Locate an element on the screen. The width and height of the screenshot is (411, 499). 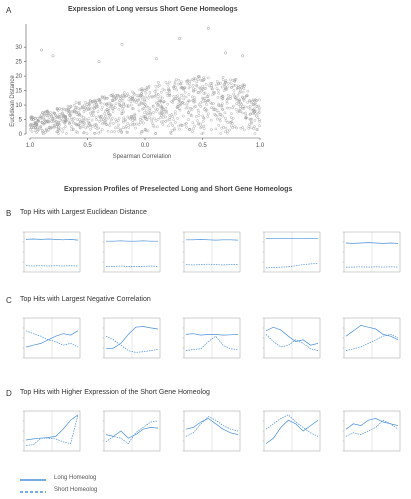
legend: Long Homeolog Short Homeolog is located at coordinates (78, 486).